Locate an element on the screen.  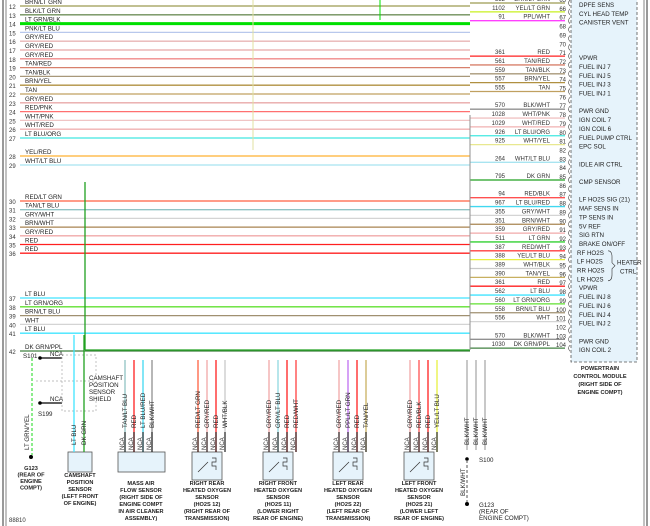
splice-label: S100 is located at coordinates (486, 460).